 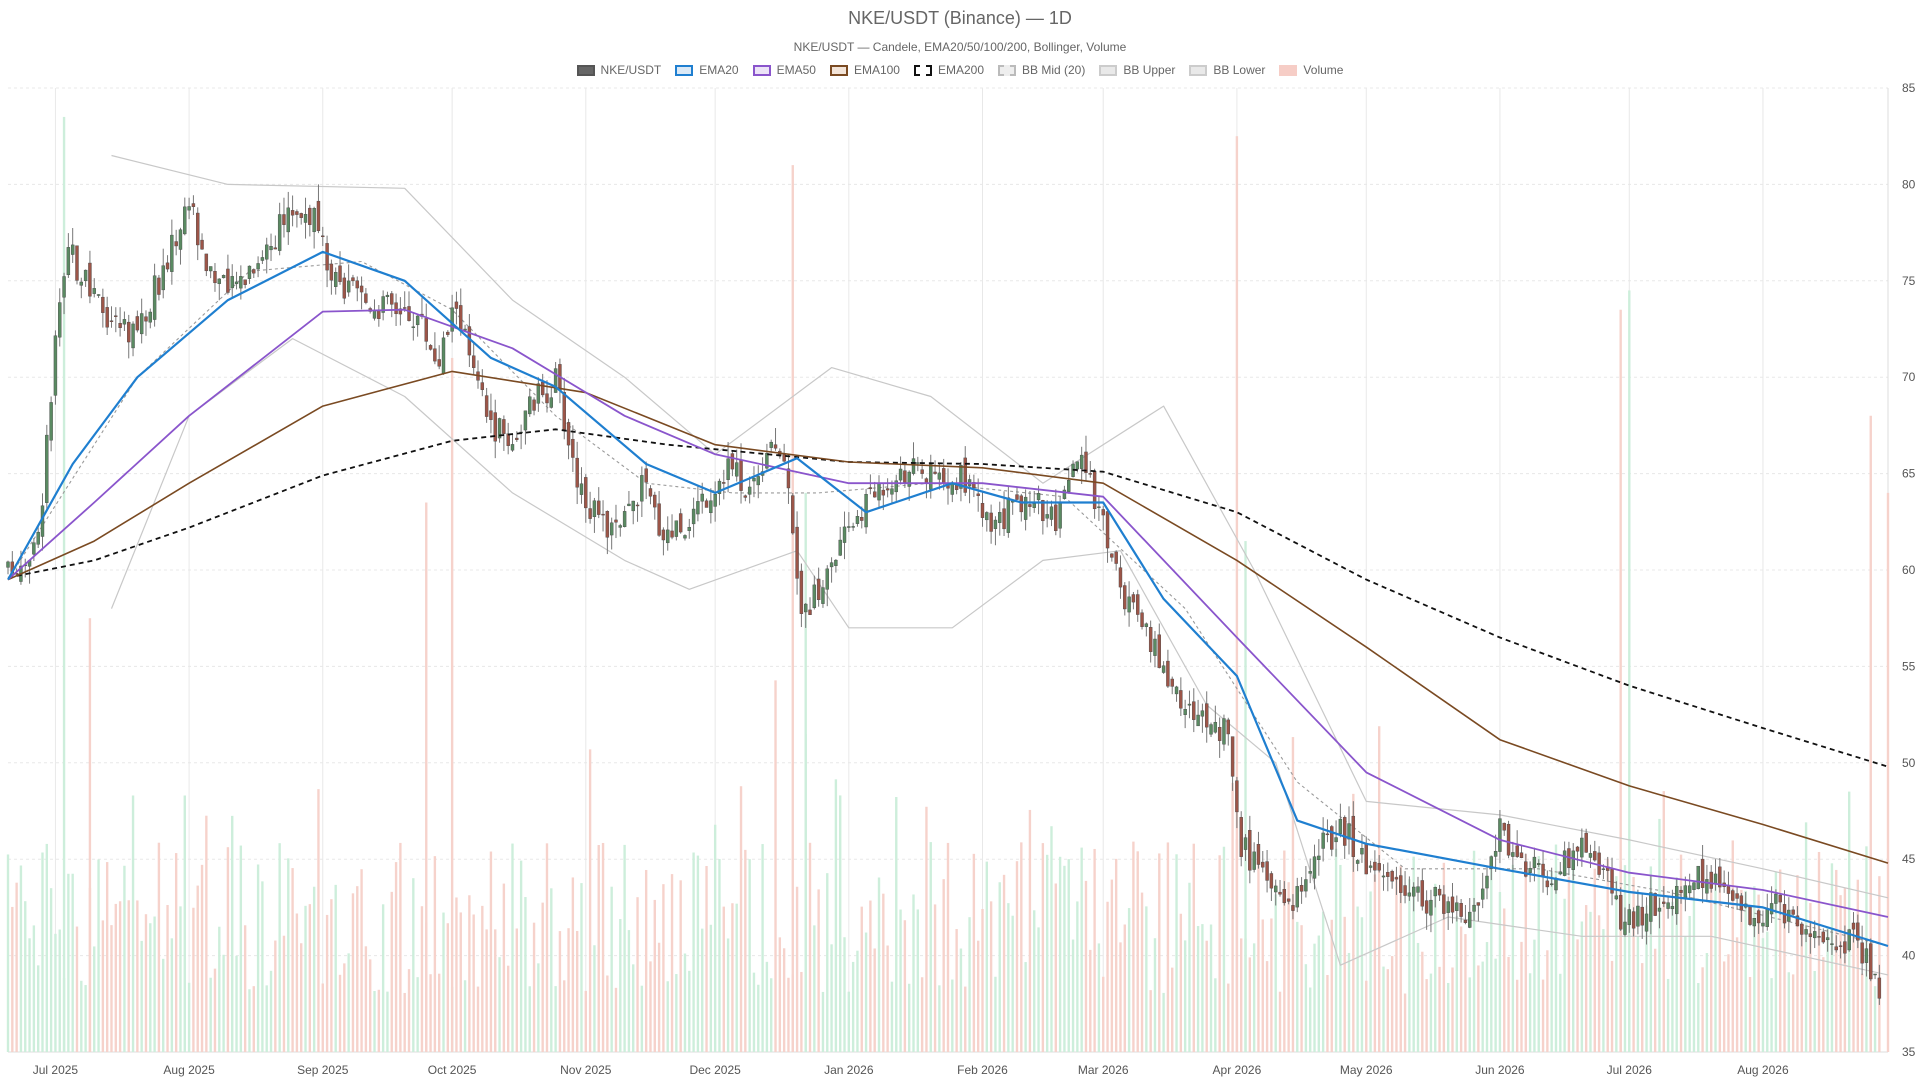 I want to click on legend-item-ema20: EMA20, so click(x=707, y=70).